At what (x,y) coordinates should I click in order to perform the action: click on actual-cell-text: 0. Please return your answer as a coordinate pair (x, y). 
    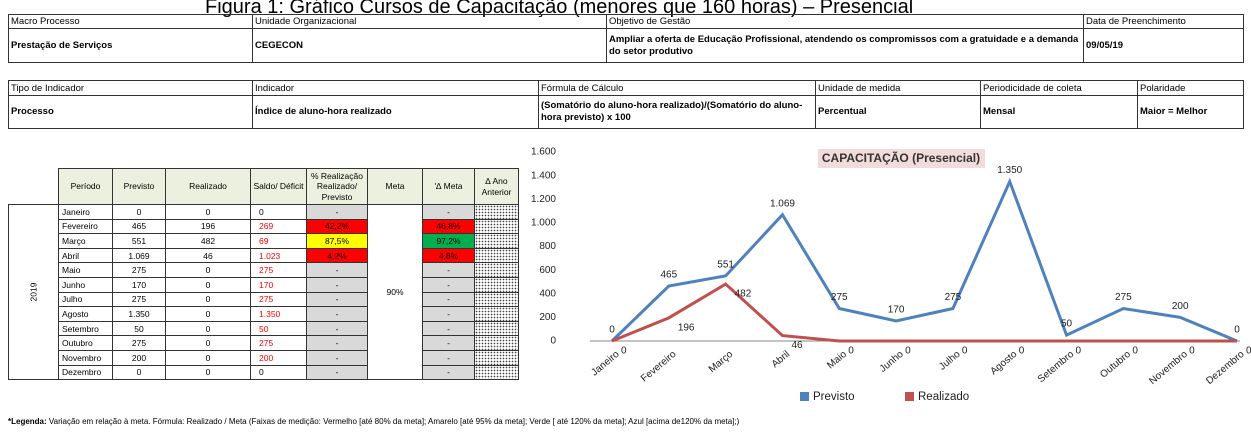
    Looking at the image, I should click on (208, 357).